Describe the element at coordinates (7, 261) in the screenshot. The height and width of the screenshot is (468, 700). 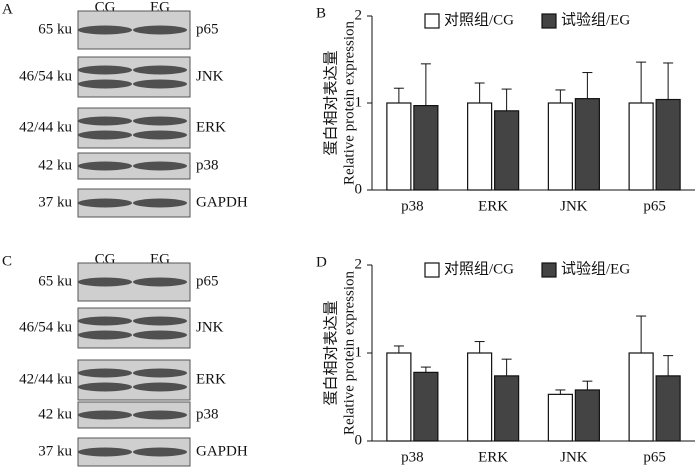
I see `panel-label: C` at that location.